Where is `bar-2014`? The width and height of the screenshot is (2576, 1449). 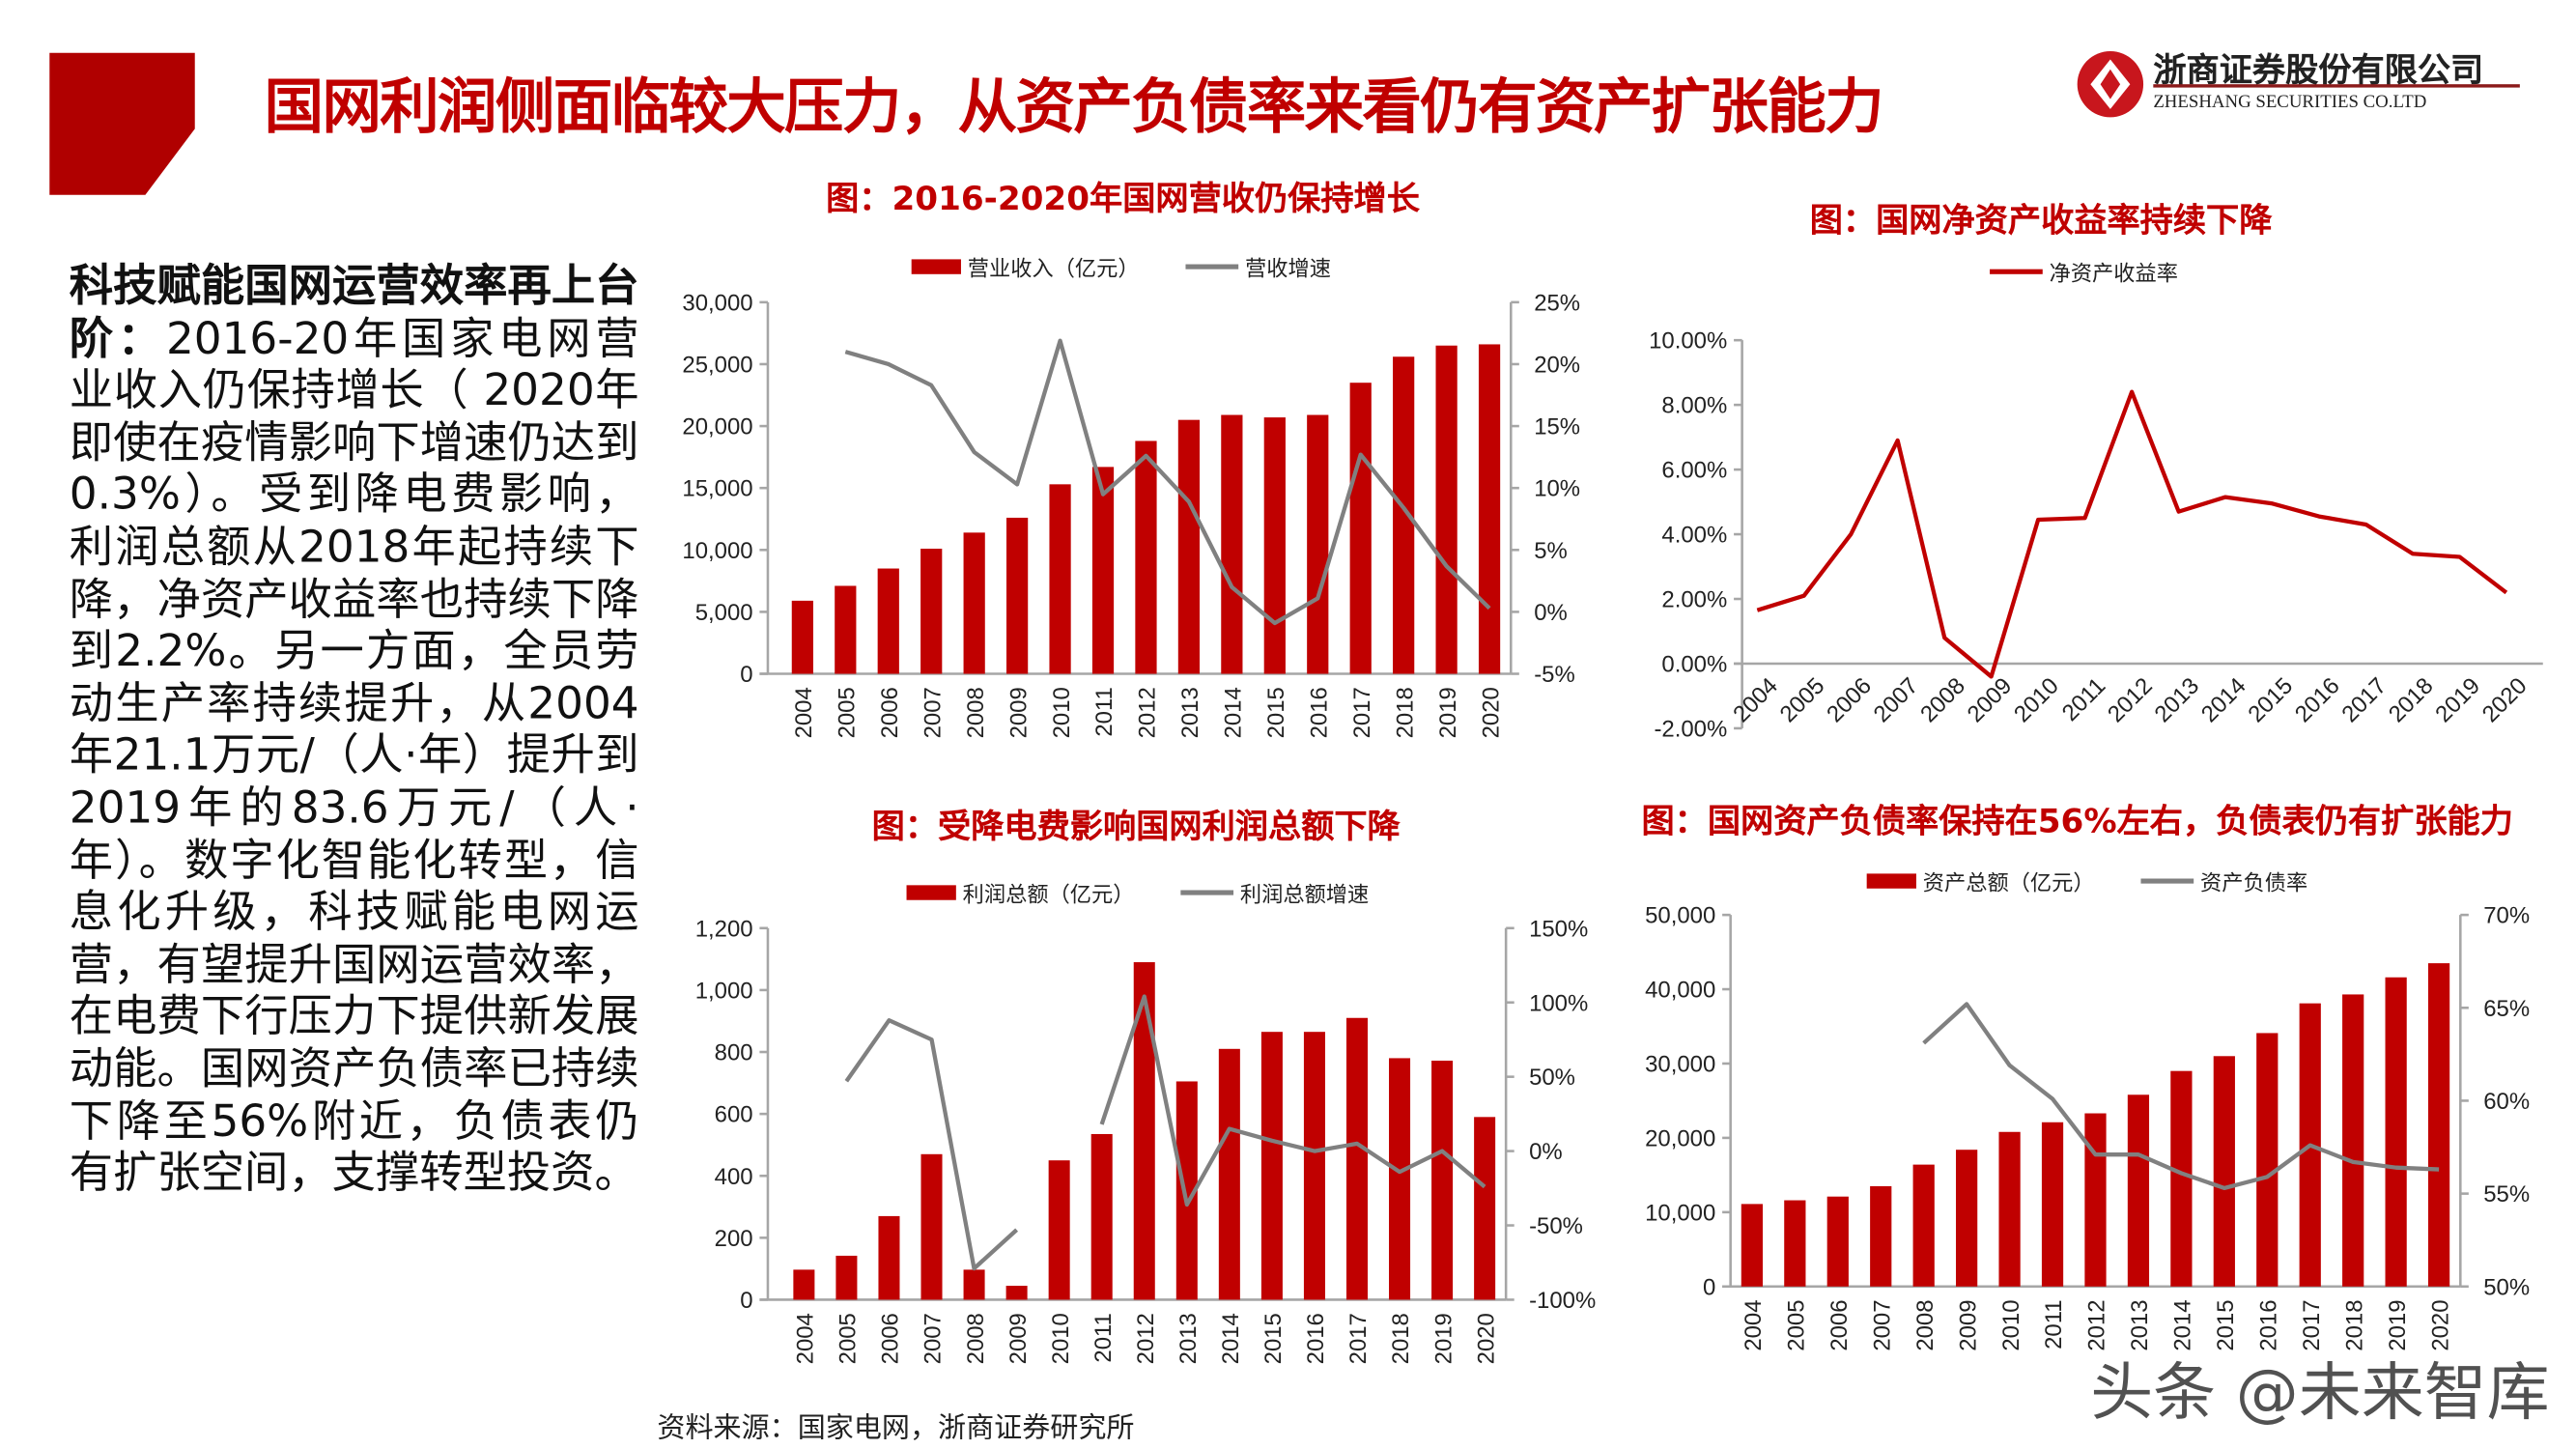
bar-2014 is located at coordinates (1229, 1174).